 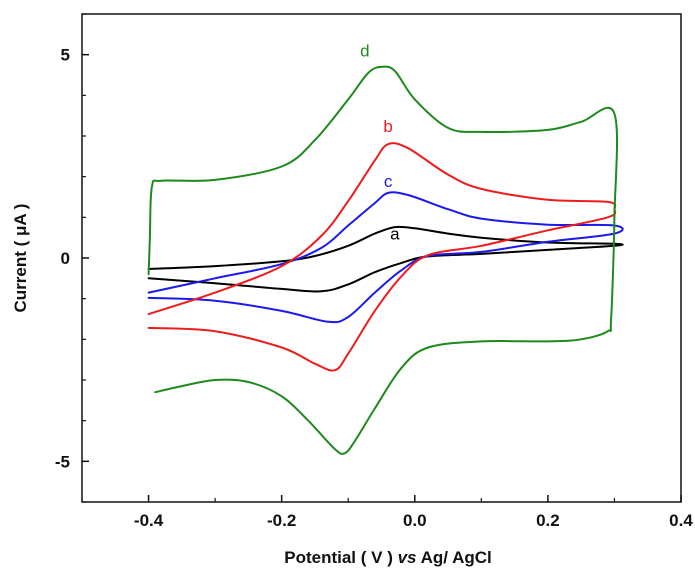 I want to click on x-axis-title-part-3: Ag/ AgCl, so click(x=454, y=557).